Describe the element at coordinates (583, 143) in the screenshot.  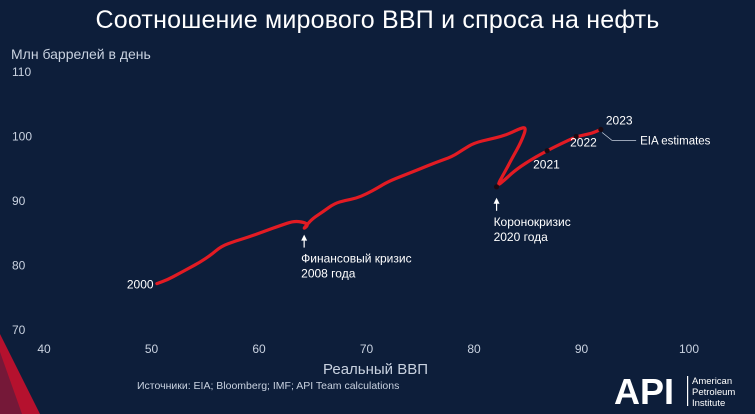
I see `point-label-2022: 2022` at that location.